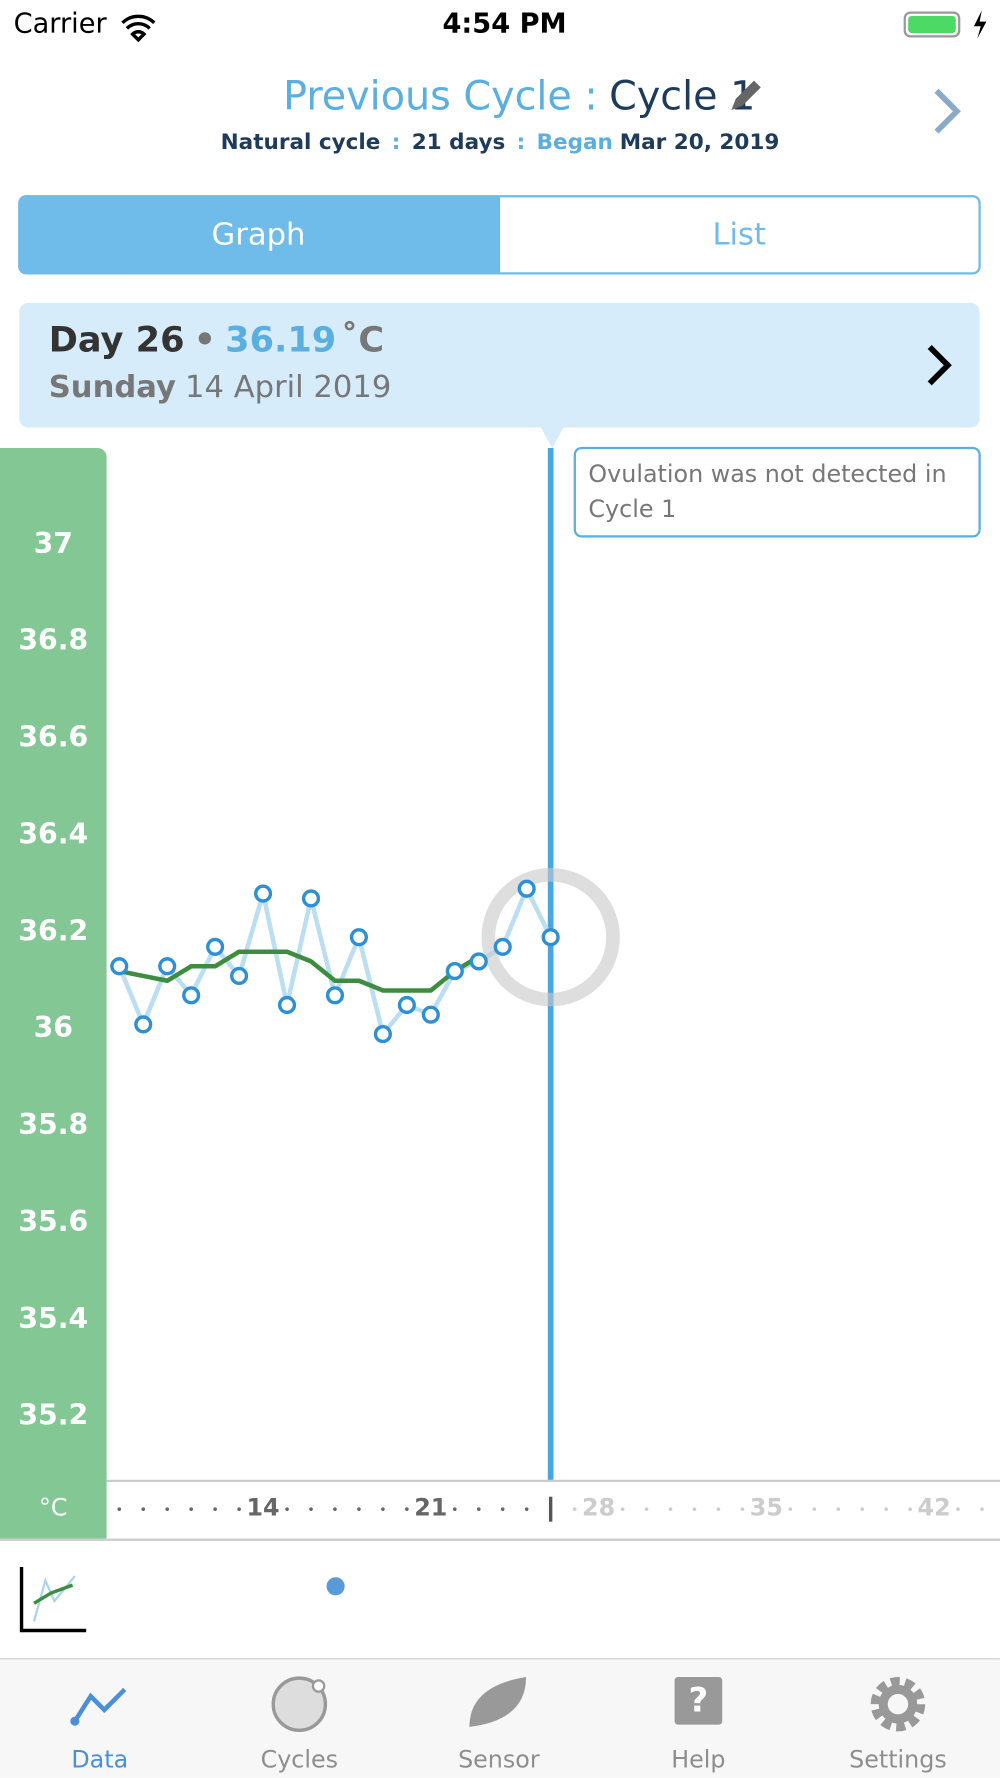 This screenshot has height=1778, width=1000. I want to click on tab-bar-label: Data, so click(99, 1759).